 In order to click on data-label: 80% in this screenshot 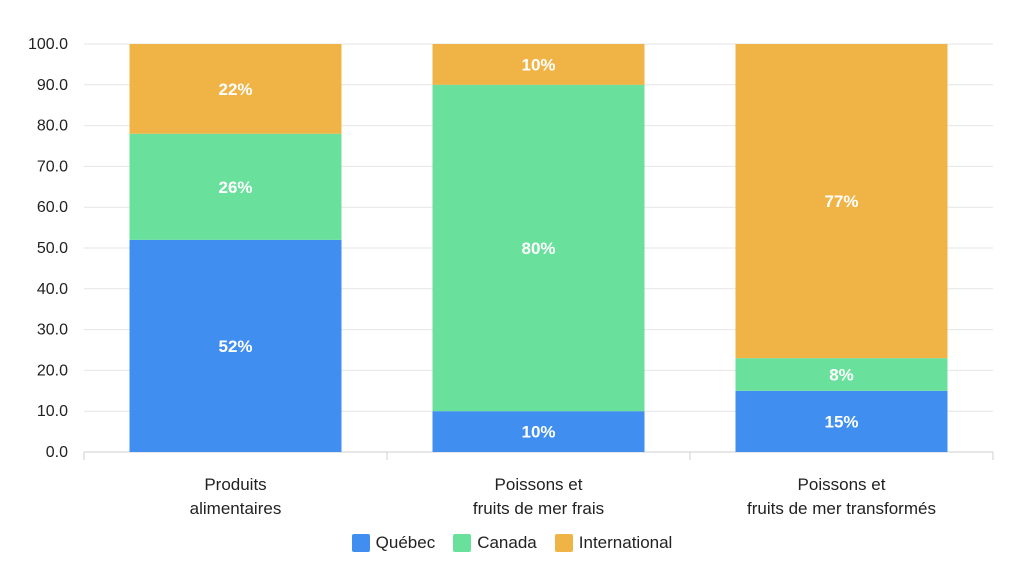, I will do `click(538, 248)`.